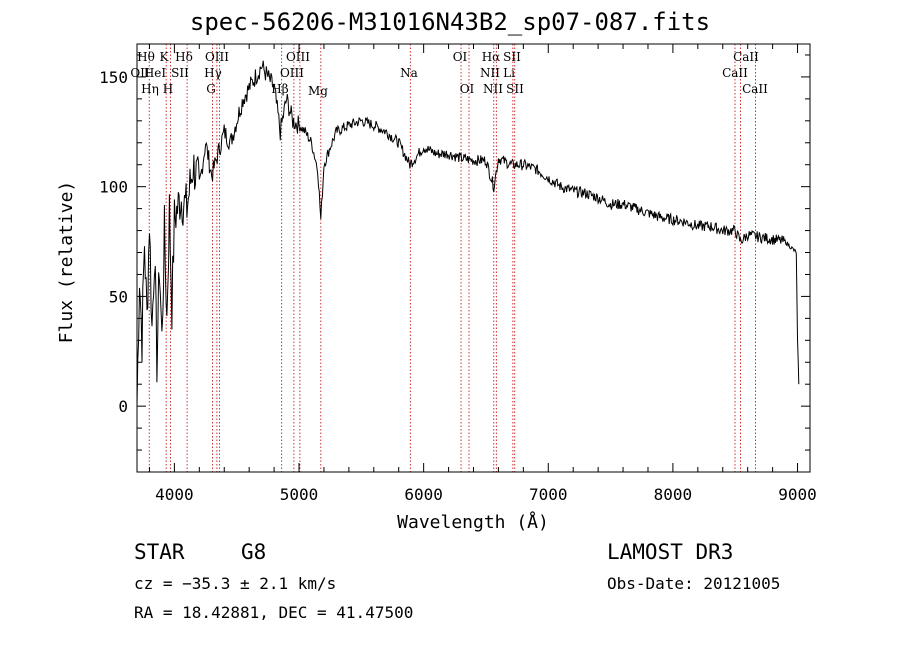 The height and width of the screenshot is (649, 900). I want to click on line-label: Hγ, so click(213, 73).